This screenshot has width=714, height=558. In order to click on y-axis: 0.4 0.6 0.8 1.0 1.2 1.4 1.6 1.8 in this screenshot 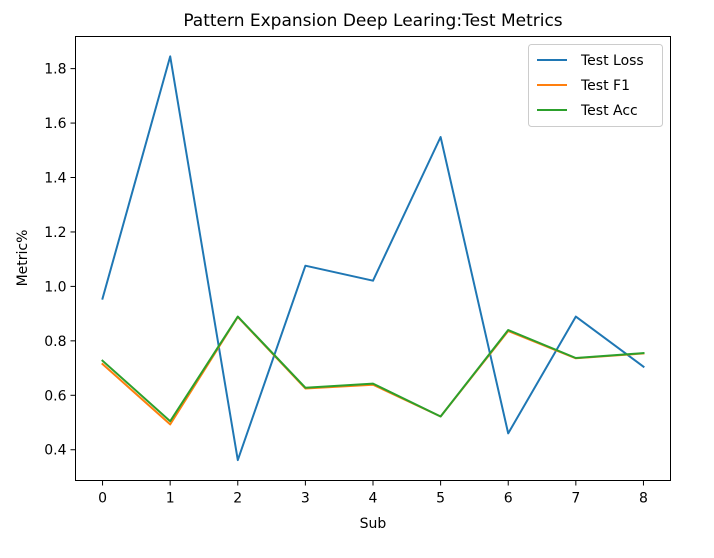, I will do `click(60, 260)`.